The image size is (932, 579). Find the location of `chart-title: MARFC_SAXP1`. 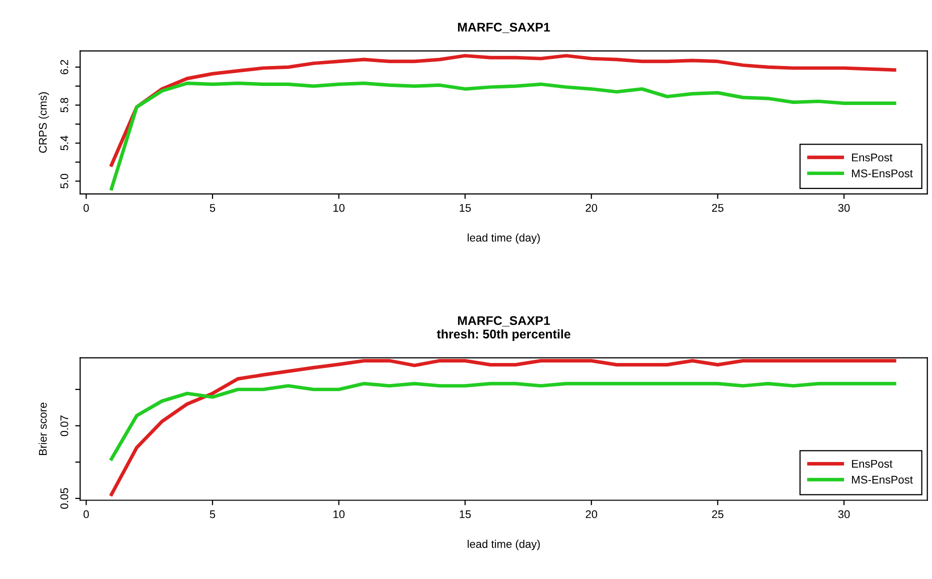

chart-title: MARFC_SAXP1 is located at coordinates (504, 28).